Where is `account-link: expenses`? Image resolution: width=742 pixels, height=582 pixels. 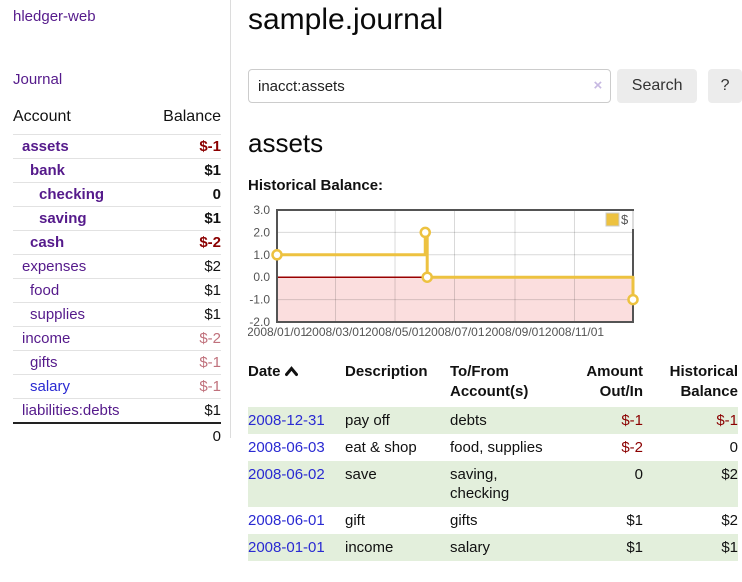
account-link: expenses is located at coordinates (54, 266).